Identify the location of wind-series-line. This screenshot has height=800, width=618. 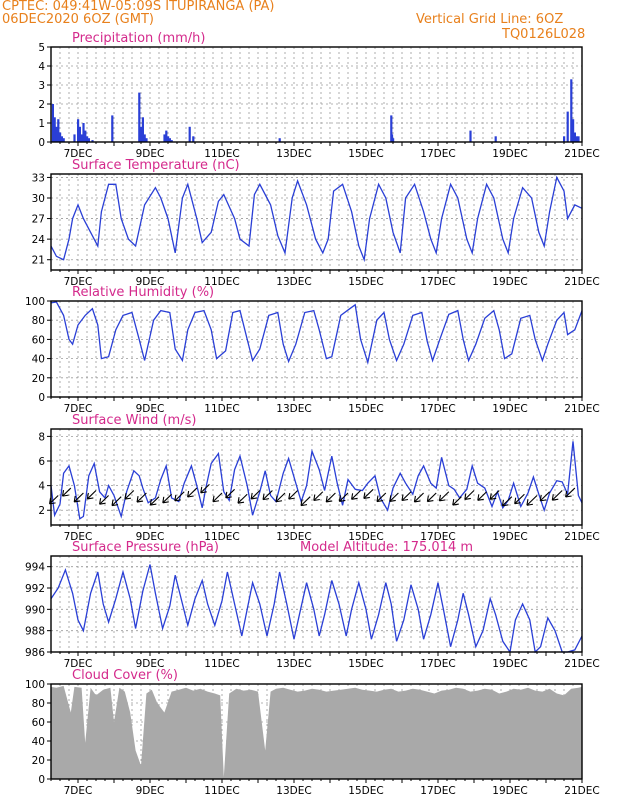
(316, 480).